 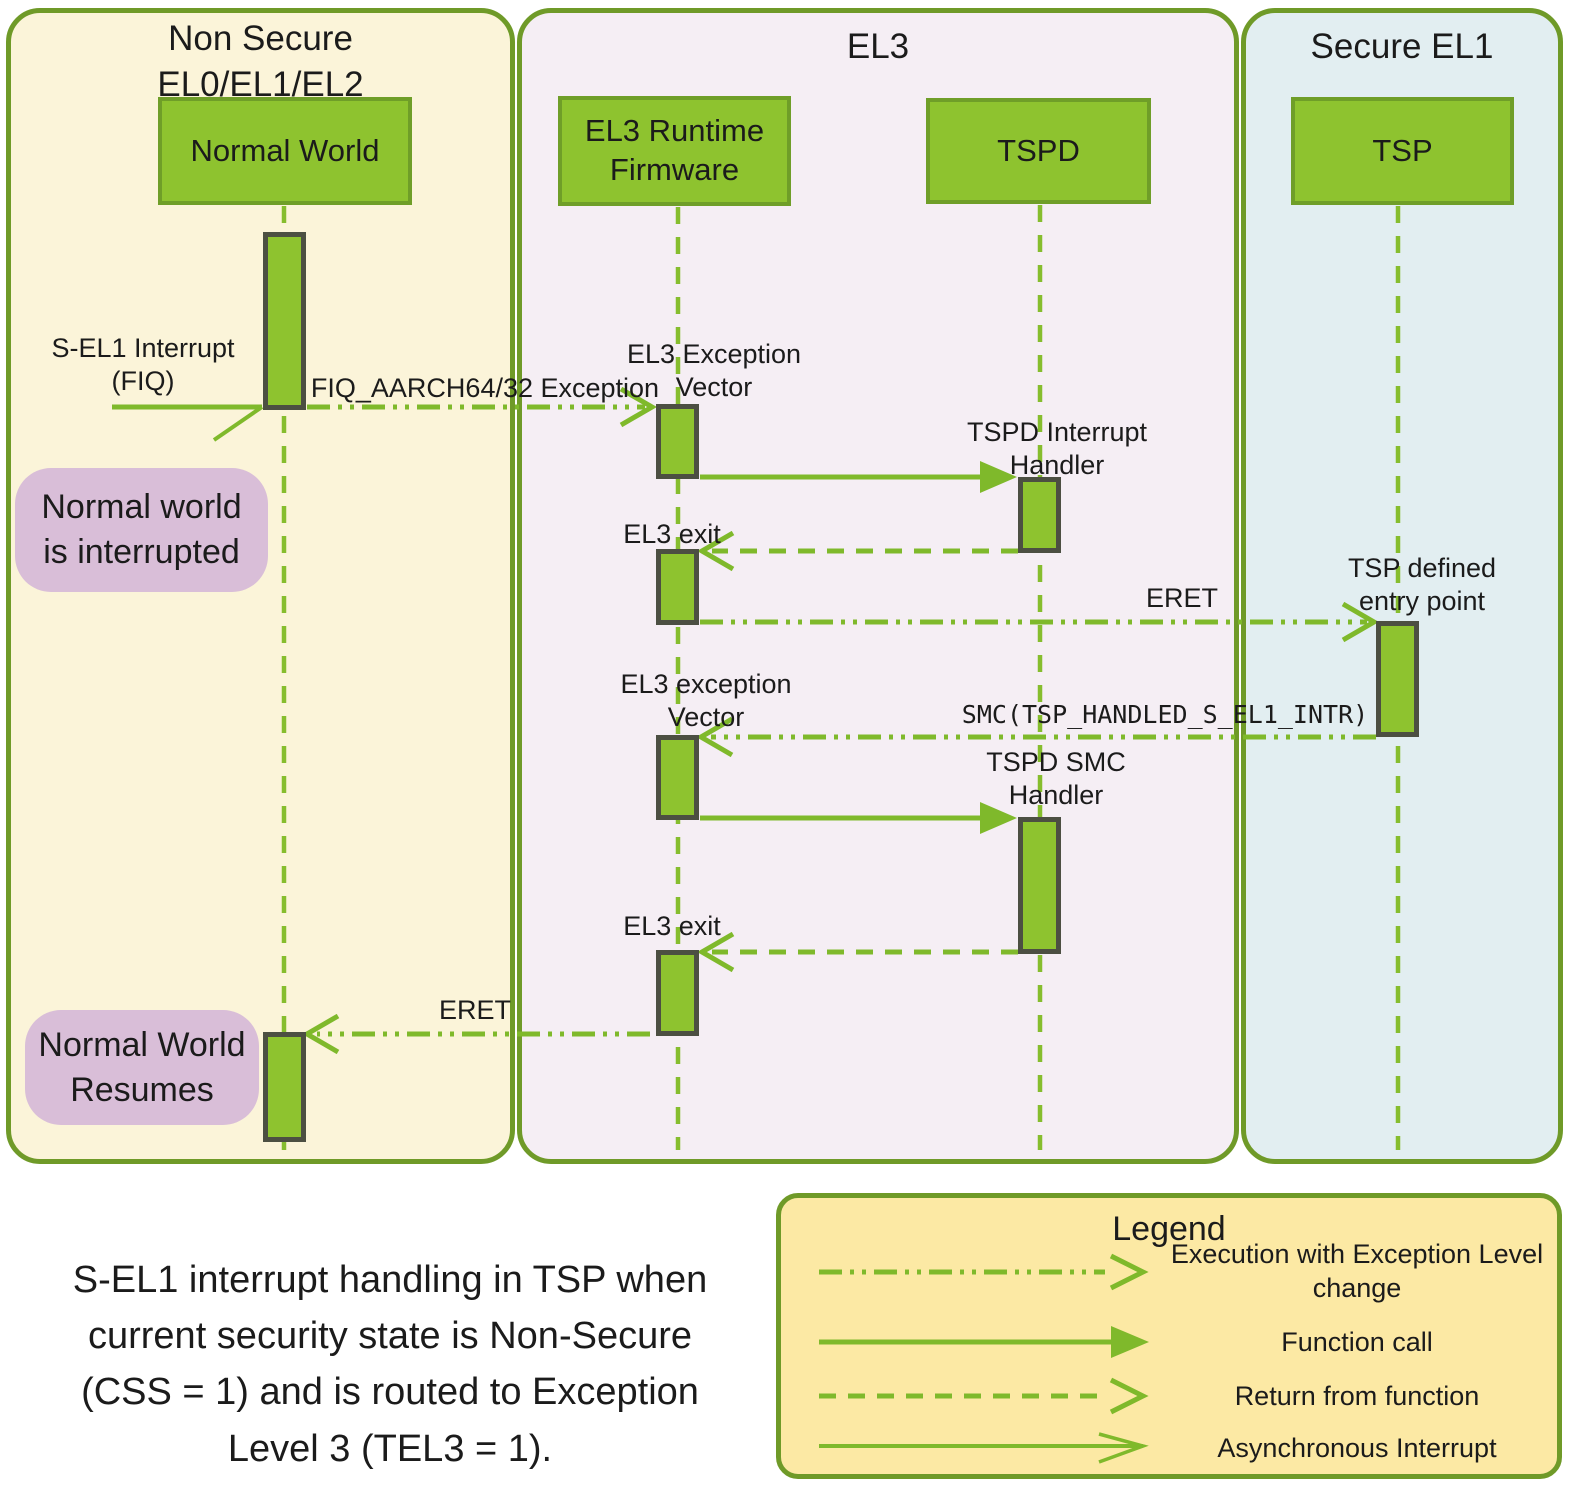 I want to click on label-fiq-exception: FIQ_AARCH64/32 Exception, so click(x=485, y=388).